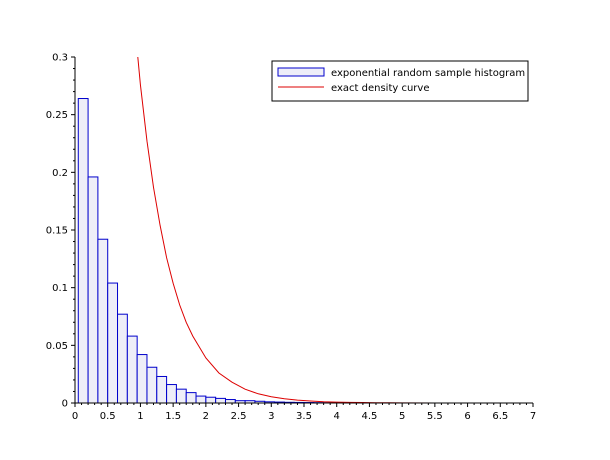  Describe the element at coordinates (271, 416) in the screenshot. I see `x-tick-label: 3` at that location.